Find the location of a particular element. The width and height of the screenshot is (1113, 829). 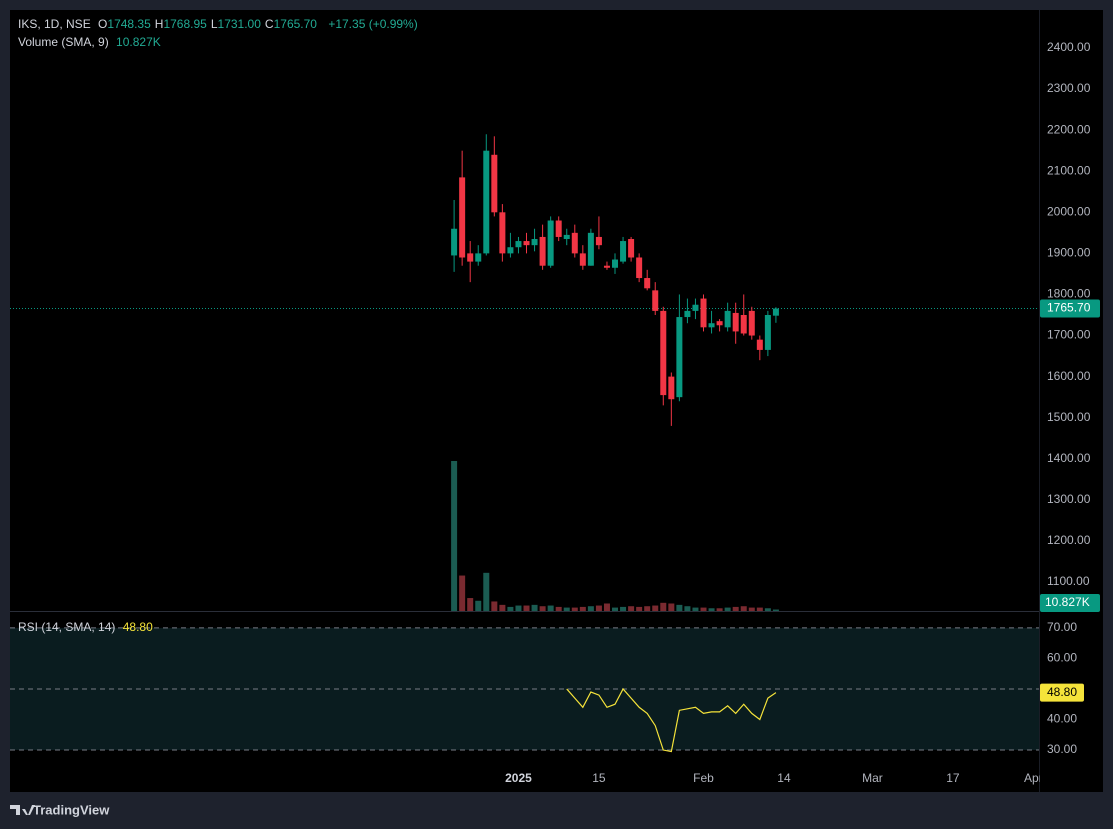

y-tick-label: 1900.00 is located at coordinates (1069, 253).